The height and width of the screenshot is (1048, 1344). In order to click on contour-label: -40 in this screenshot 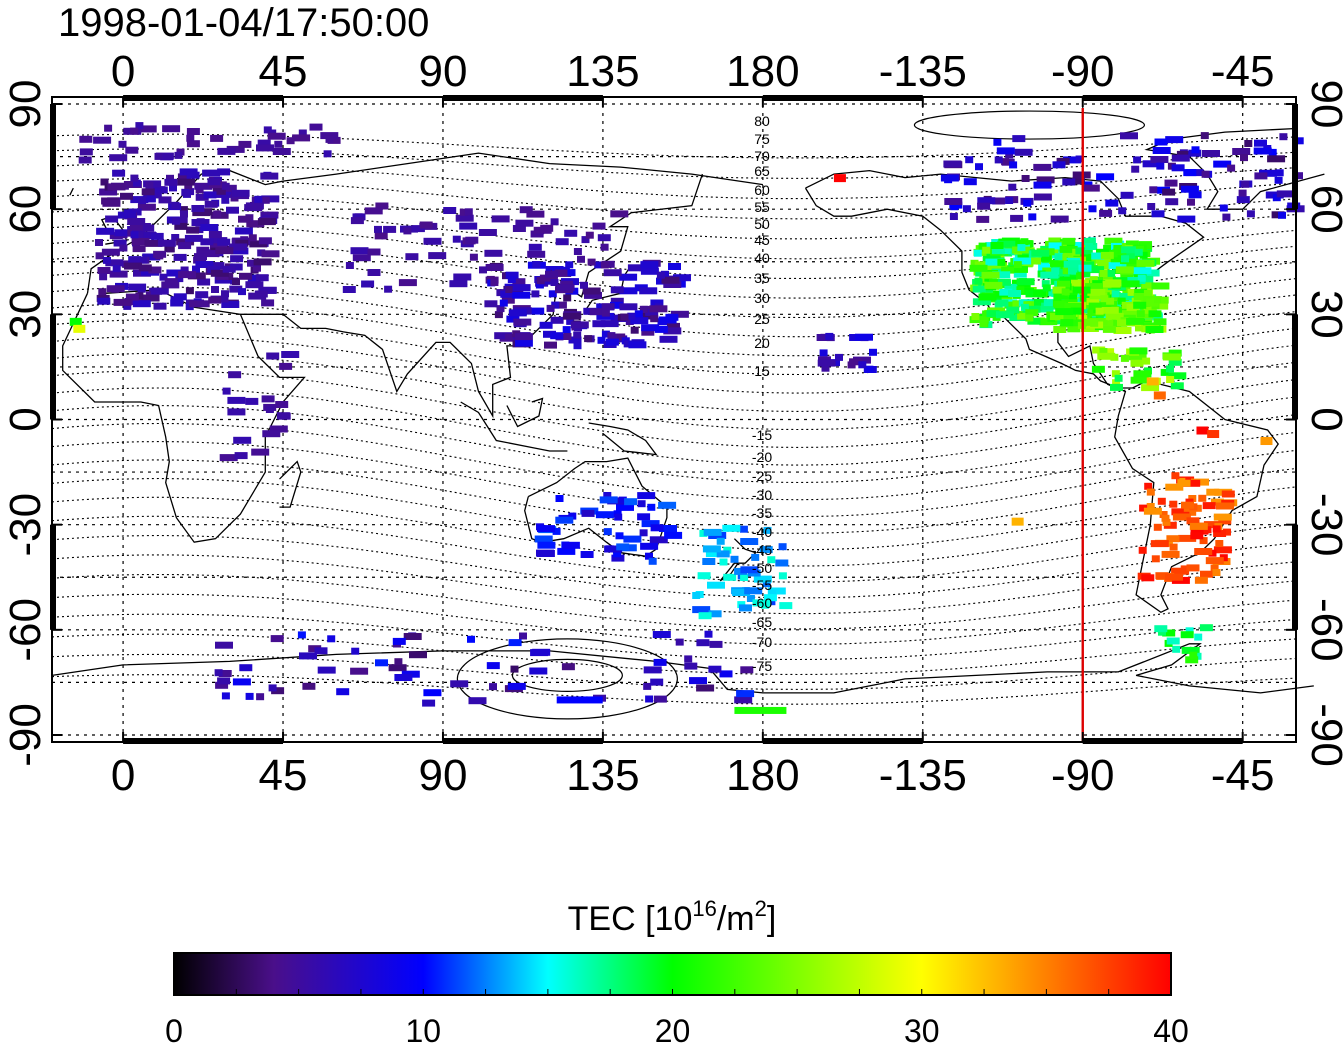, I will do `click(762, 532)`.